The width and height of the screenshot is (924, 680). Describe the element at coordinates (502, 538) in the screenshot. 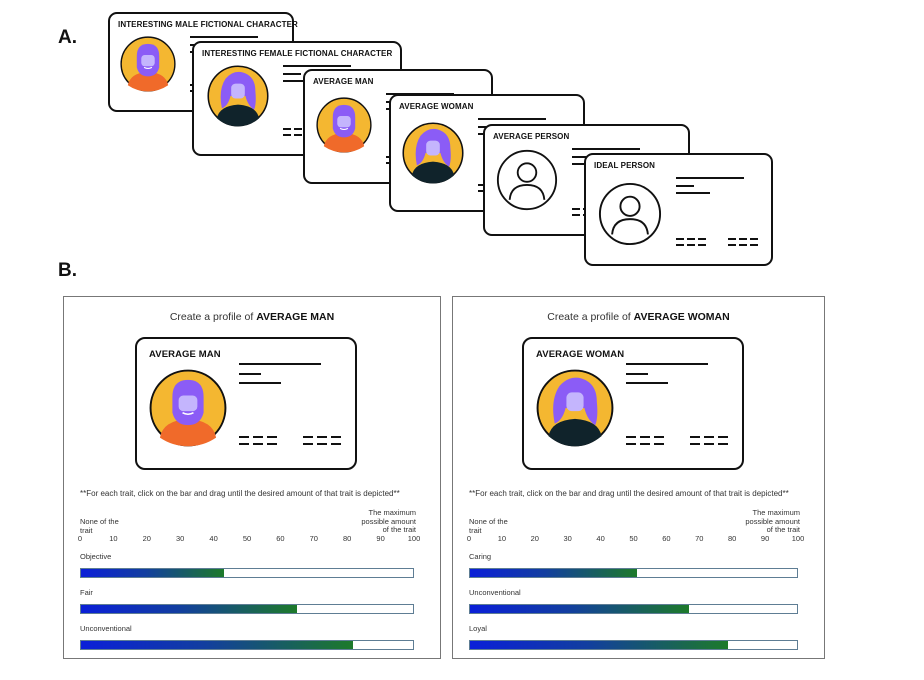

I see `scale-tick: 10` at that location.